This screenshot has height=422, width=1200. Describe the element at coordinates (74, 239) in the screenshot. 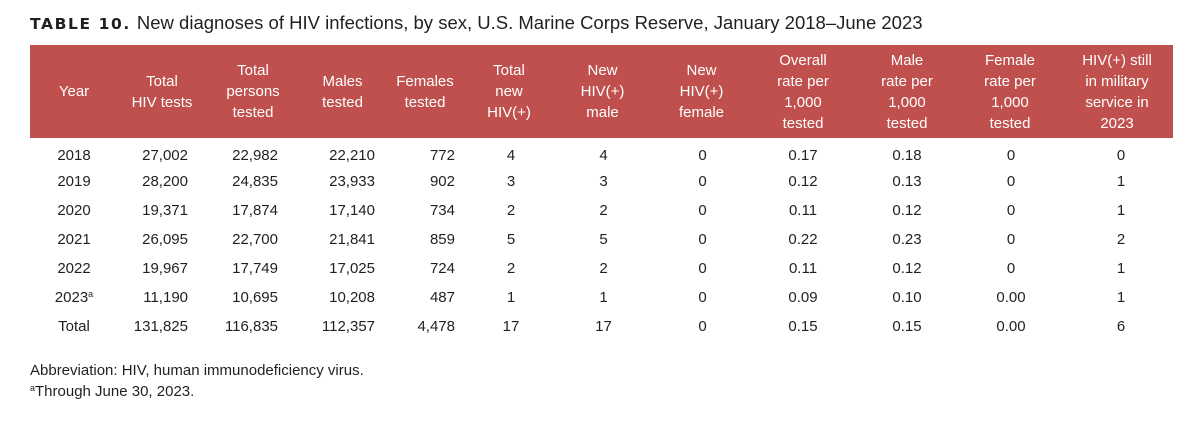

I see `cell-year: 2021` at that location.